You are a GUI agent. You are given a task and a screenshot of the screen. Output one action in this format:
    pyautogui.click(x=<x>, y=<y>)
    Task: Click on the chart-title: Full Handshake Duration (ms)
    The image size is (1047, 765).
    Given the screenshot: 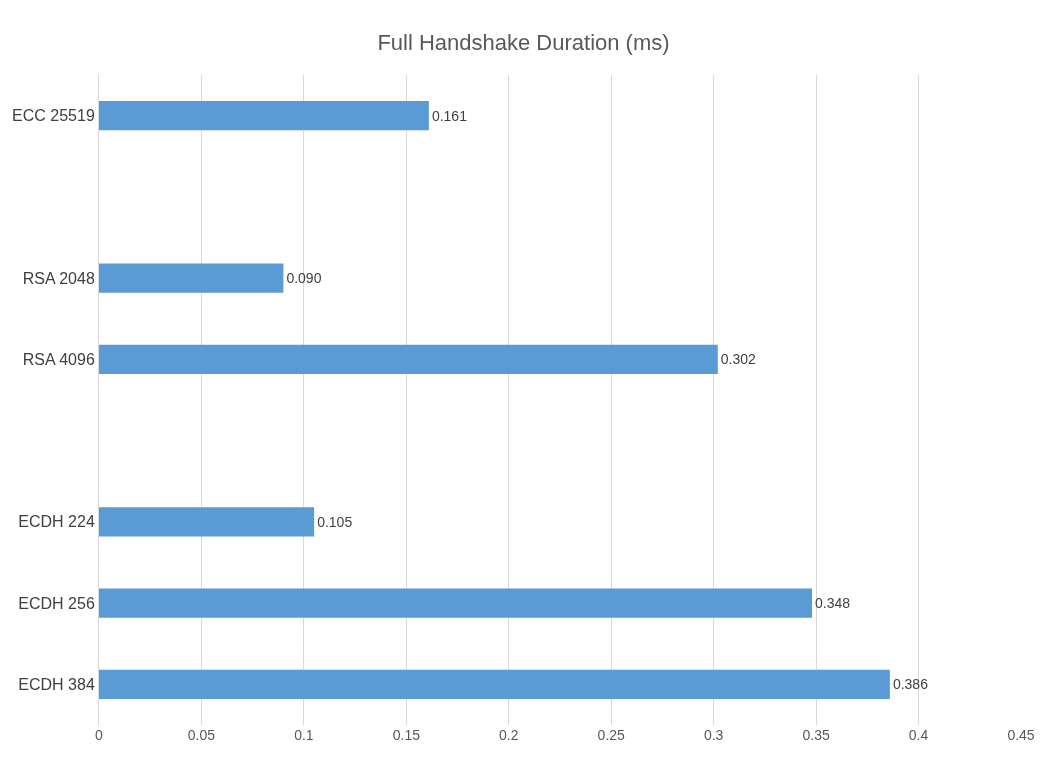 What is the action you would take?
    pyautogui.click(x=523, y=42)
    